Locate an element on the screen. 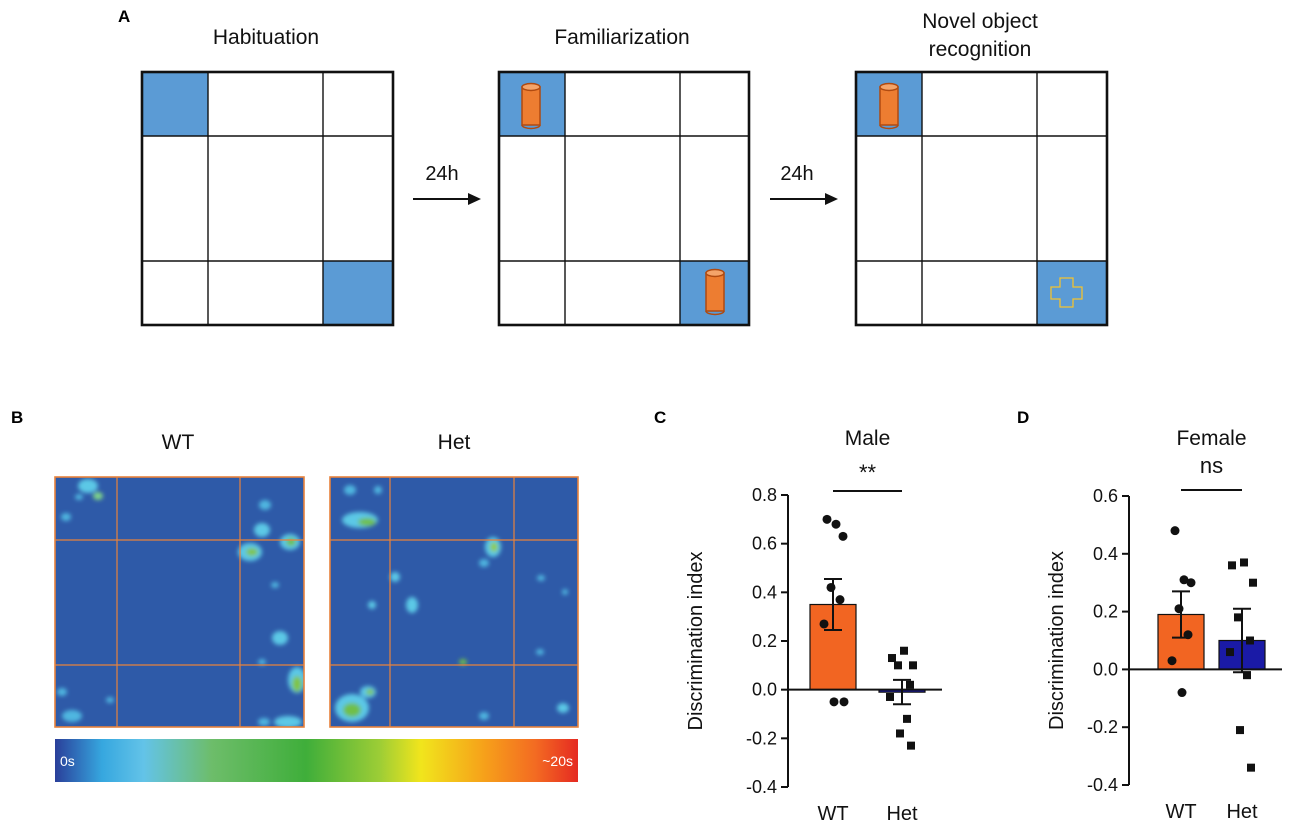  colorbar-min-label: 0s is located at coordinates (67, 761).